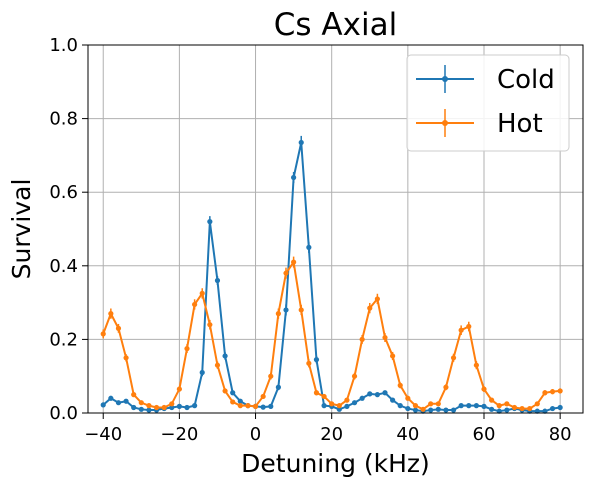 The image size is (596, 487). Describe the element at coordinates (63, 119) in the screenshot. I see `y-tick-label: 0.8` at that location.